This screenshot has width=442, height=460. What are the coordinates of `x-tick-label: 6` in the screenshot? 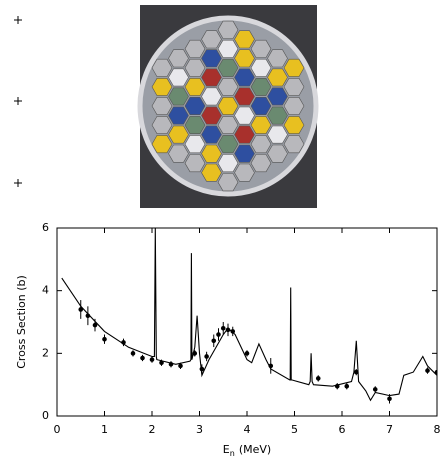 It's located at (342, 429).